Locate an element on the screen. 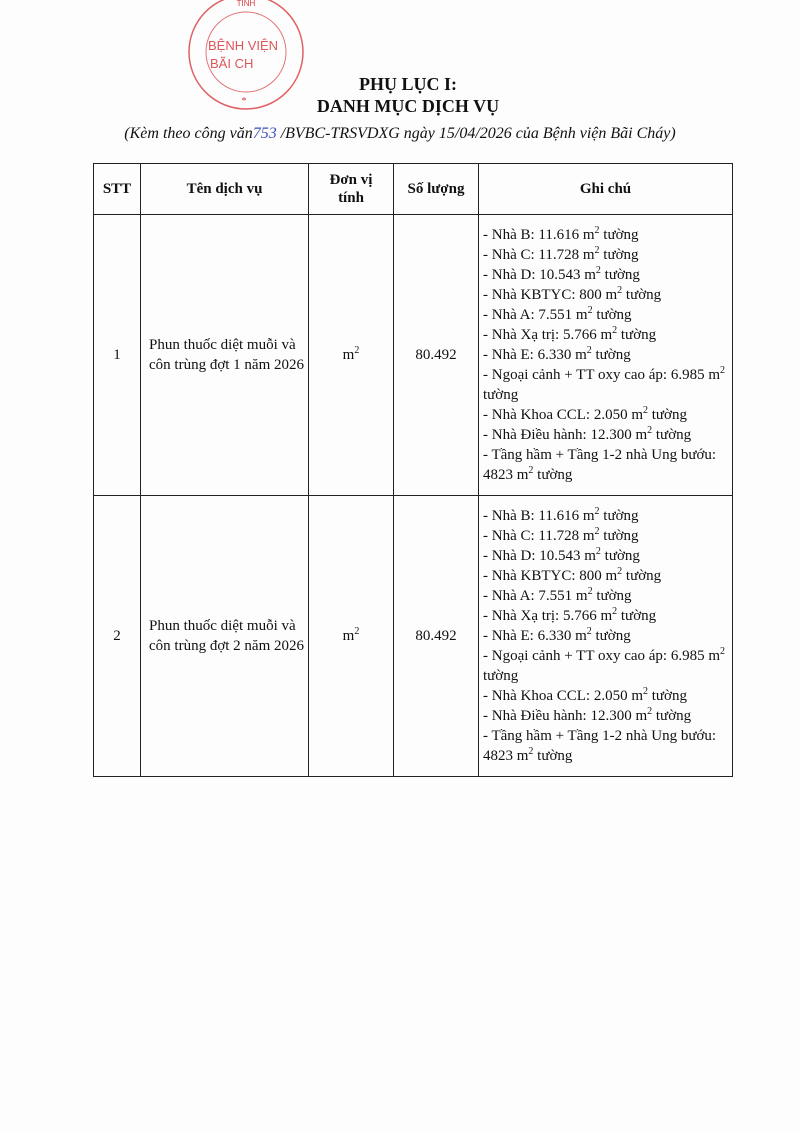  note-line: - Nhà Điều hành: 12.300 m2 tường is located at coordinates (605, 435).